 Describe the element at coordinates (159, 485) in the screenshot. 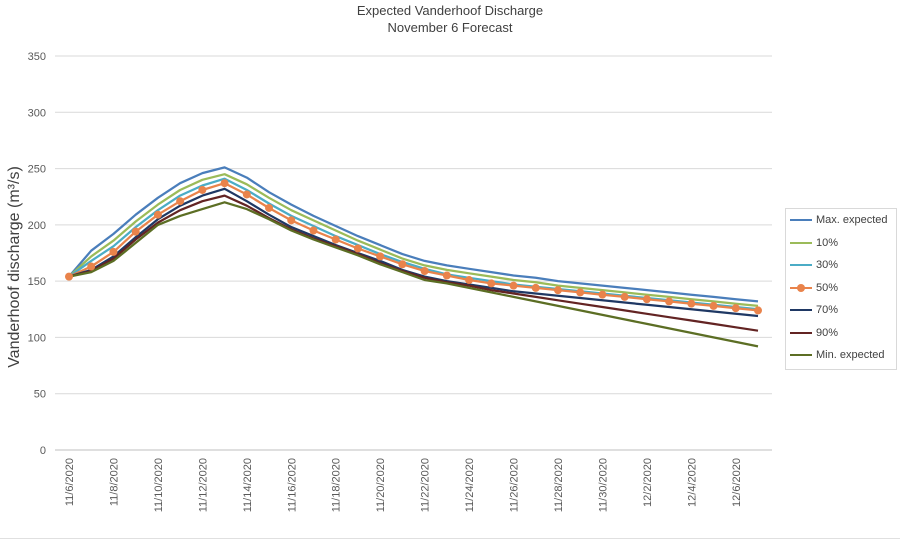

I see `x-tick-label: 11/10/2020` at that location.